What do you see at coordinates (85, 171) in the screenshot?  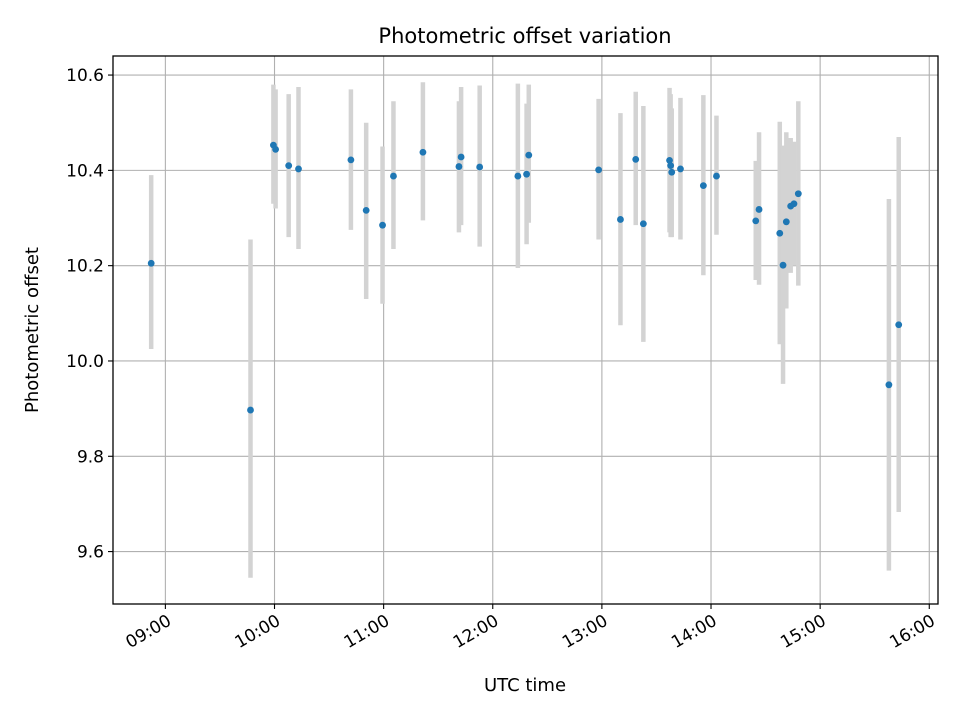 I see `y-tick-label: 10.4` at bounding box center [85, 171].